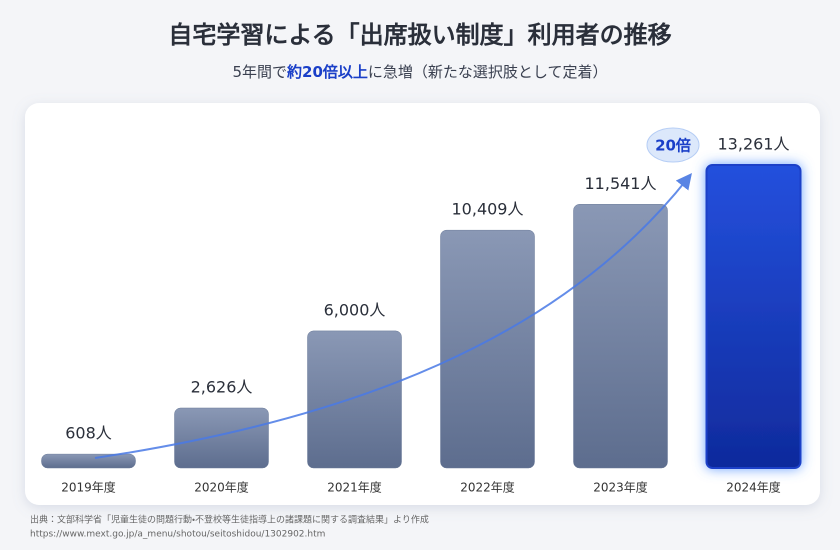 The width and height of the screenshot is (840, 550). I want to click on chart-subtitle: 5年間で約20倍以上に急増（新たな選択肢として定着）, so click(420, 72).